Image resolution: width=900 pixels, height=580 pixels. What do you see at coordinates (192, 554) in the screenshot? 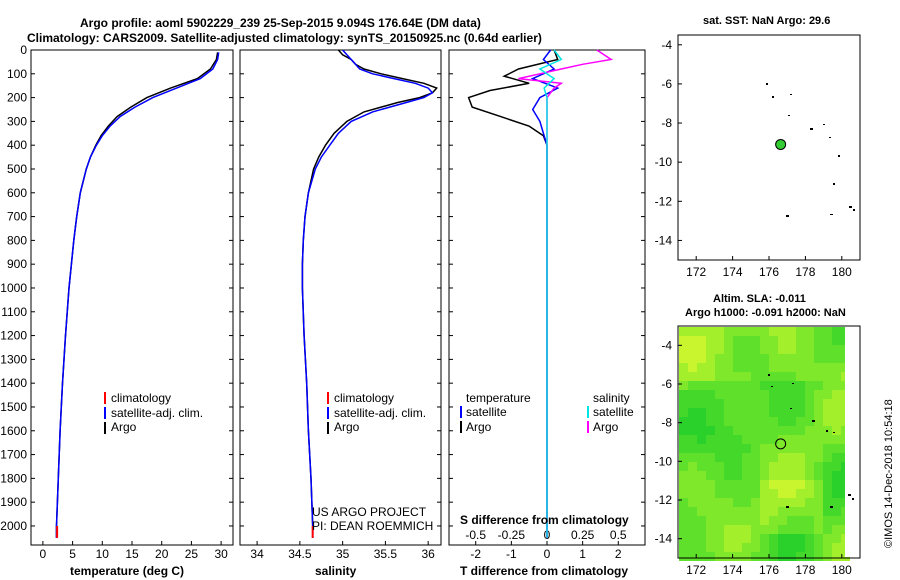
I see `temperature-tick-label: 25` at bounding box center [192, 554].